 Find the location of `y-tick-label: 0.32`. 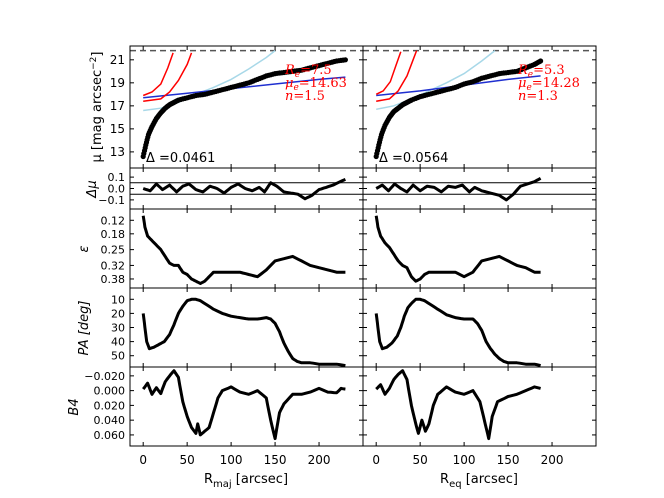

y-tick-label: 0.32 is located at coordinates (113, 265).